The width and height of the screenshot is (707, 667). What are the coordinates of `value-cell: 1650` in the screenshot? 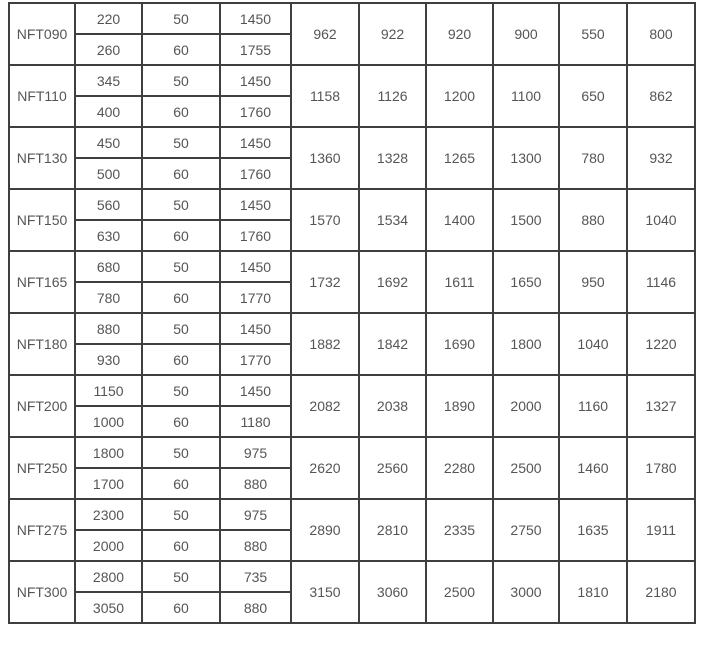 It's located at (526, 282).